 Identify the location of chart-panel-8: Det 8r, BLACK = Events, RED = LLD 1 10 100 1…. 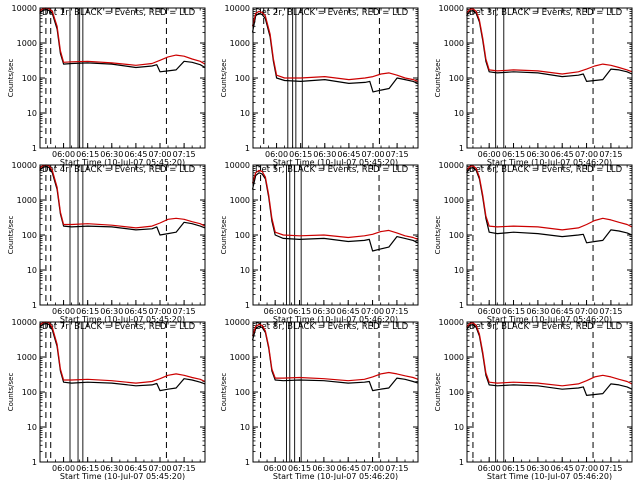
(319, 399).